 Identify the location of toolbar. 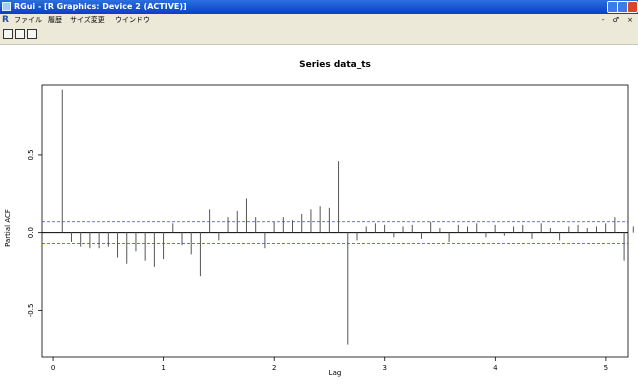
(319, 35).